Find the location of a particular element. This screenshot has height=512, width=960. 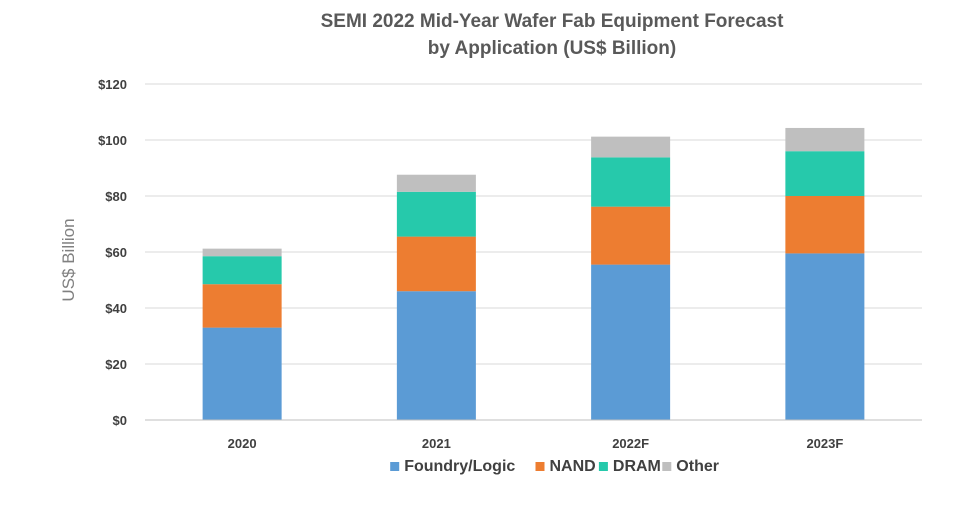

y-axis-label: US$ Billion is located at coordinates (68, 259).